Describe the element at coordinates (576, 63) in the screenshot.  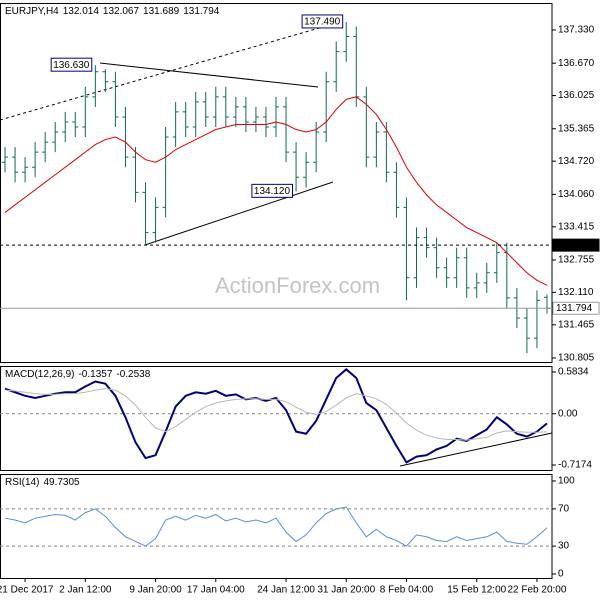
I see `y-tick-label: 136.670` at that location.